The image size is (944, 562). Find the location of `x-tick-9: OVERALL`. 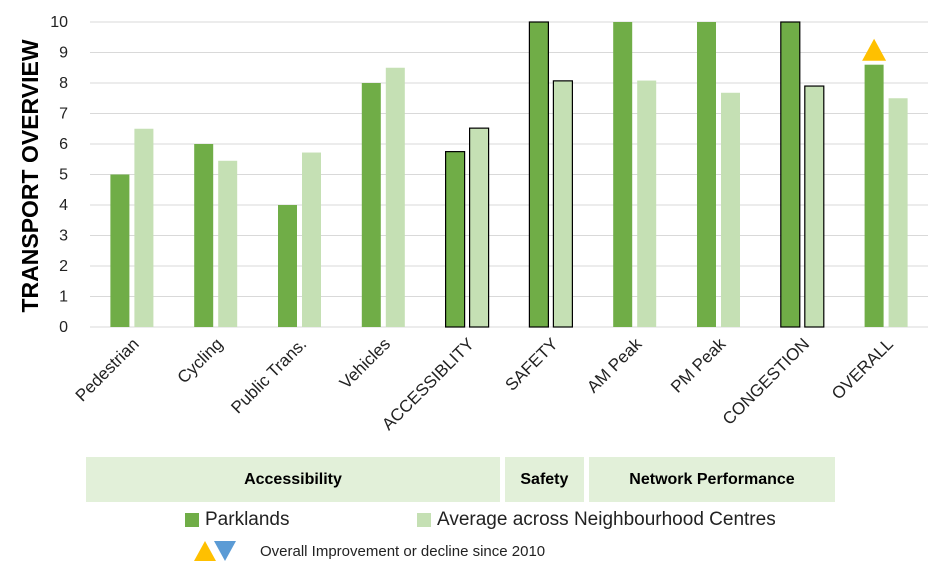

x-tick-9: OVERALL is located at coordinates (862, 368).